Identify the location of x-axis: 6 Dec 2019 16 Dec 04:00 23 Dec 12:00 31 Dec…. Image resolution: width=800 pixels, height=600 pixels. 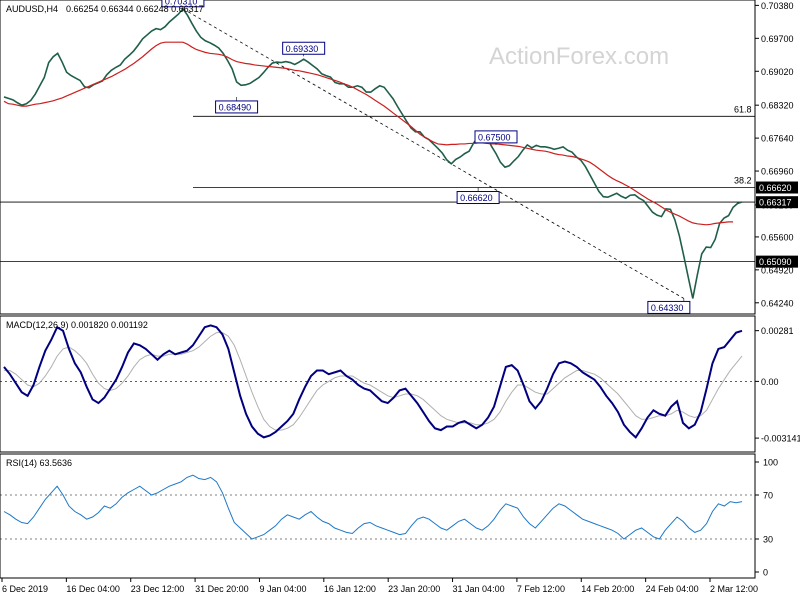
(379, 586).